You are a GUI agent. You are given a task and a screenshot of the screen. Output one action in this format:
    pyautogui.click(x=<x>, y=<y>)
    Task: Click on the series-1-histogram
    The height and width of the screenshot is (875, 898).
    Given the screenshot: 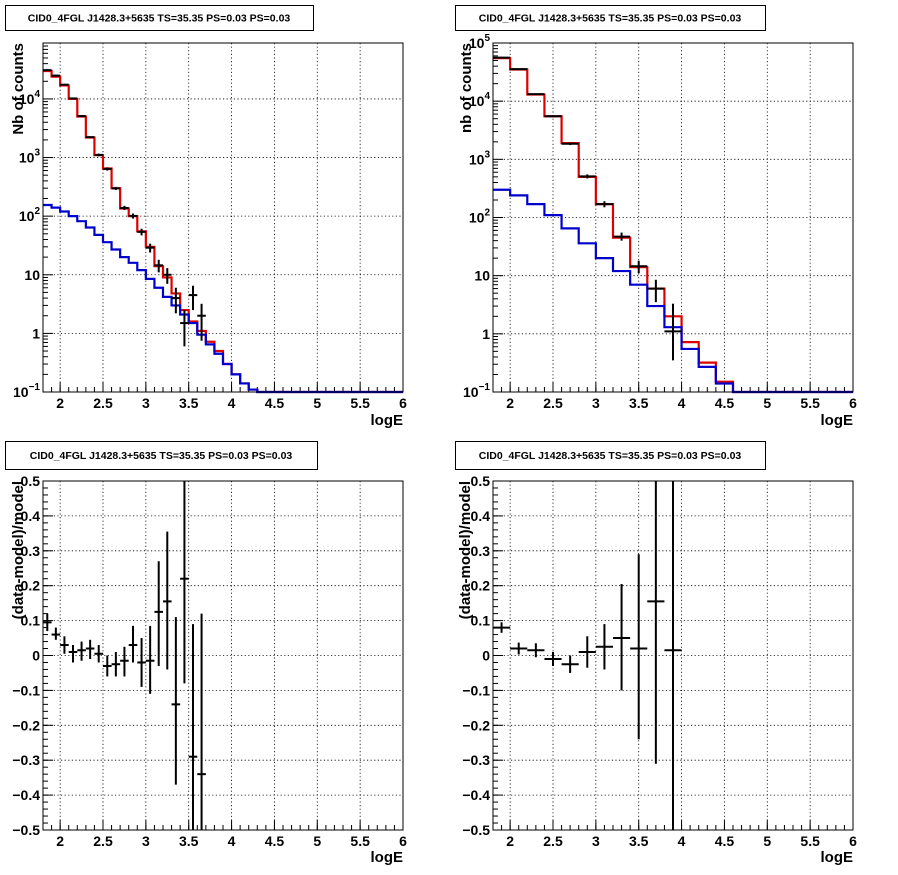 What is the action you would take?
    pyautogui.click(x=223, y=231)
    